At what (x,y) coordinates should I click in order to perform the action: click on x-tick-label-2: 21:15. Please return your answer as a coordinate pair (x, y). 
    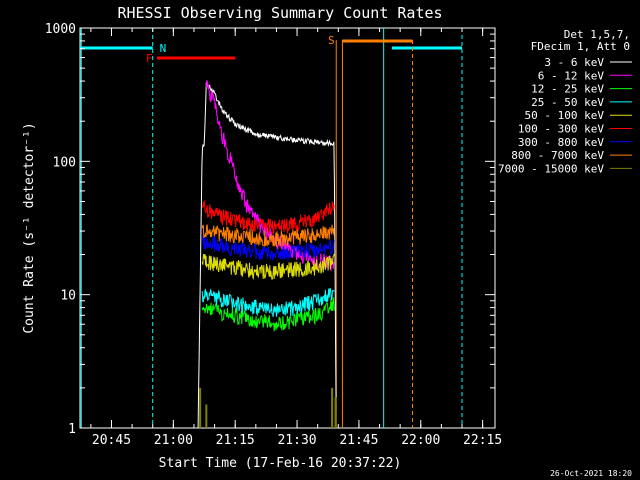
    Looking at the image, I should click on (235, 440).